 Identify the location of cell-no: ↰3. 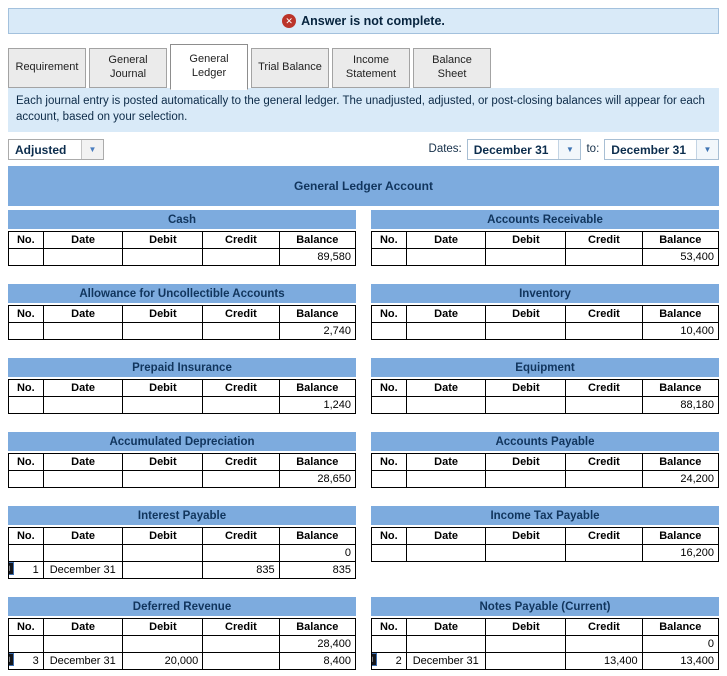
(26, 661).